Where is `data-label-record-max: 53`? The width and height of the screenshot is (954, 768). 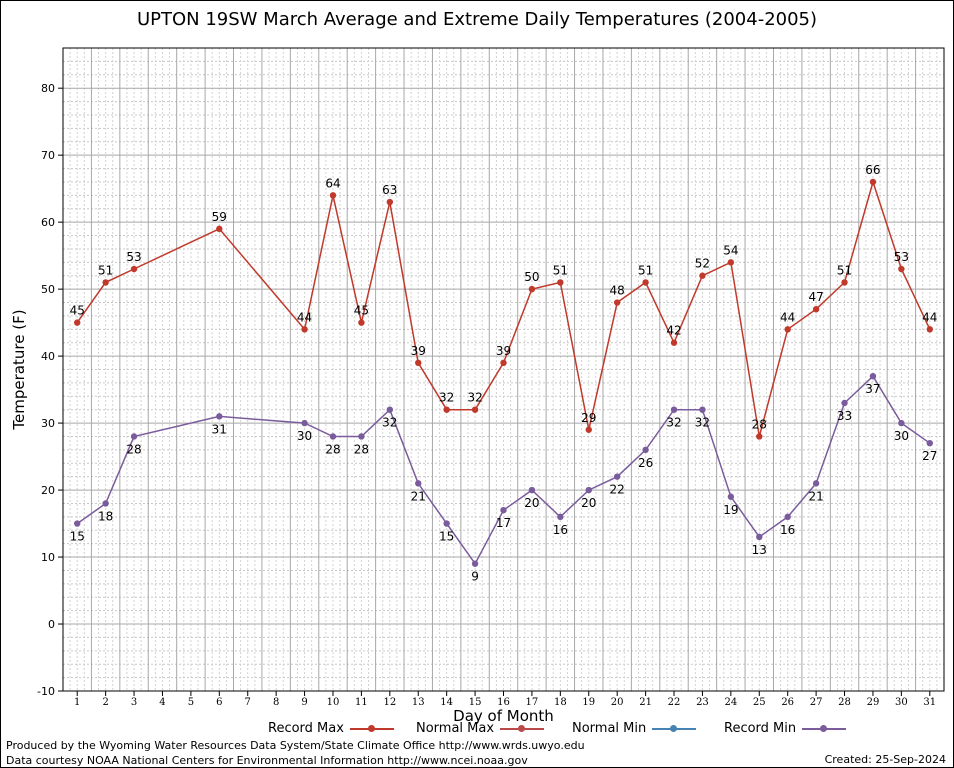
data-label-record-max: 53 is located at coordinates (901, 257).